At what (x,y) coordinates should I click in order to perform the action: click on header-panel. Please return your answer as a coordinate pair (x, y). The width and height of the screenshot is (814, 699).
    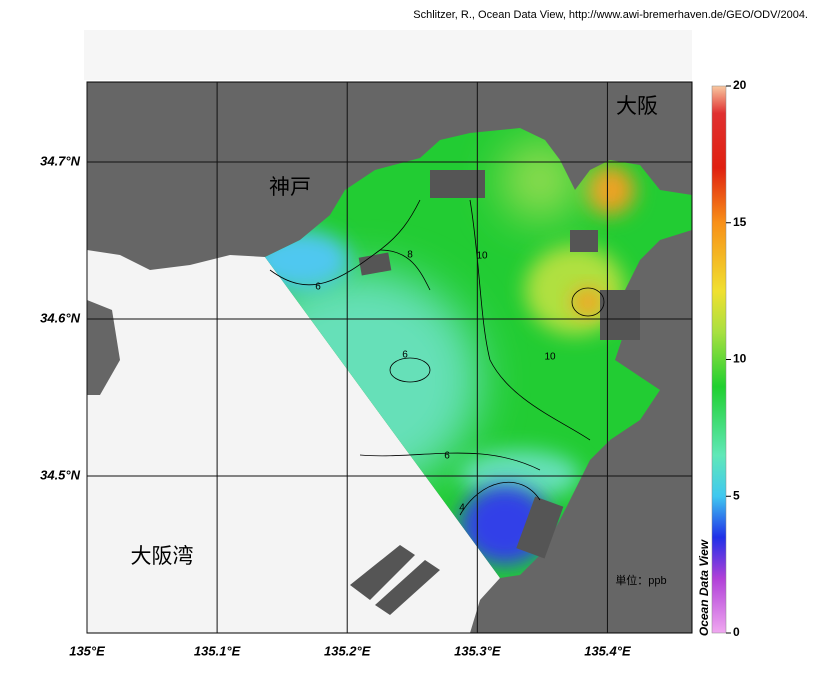
    Looking at the image, I should click on (388, 55).